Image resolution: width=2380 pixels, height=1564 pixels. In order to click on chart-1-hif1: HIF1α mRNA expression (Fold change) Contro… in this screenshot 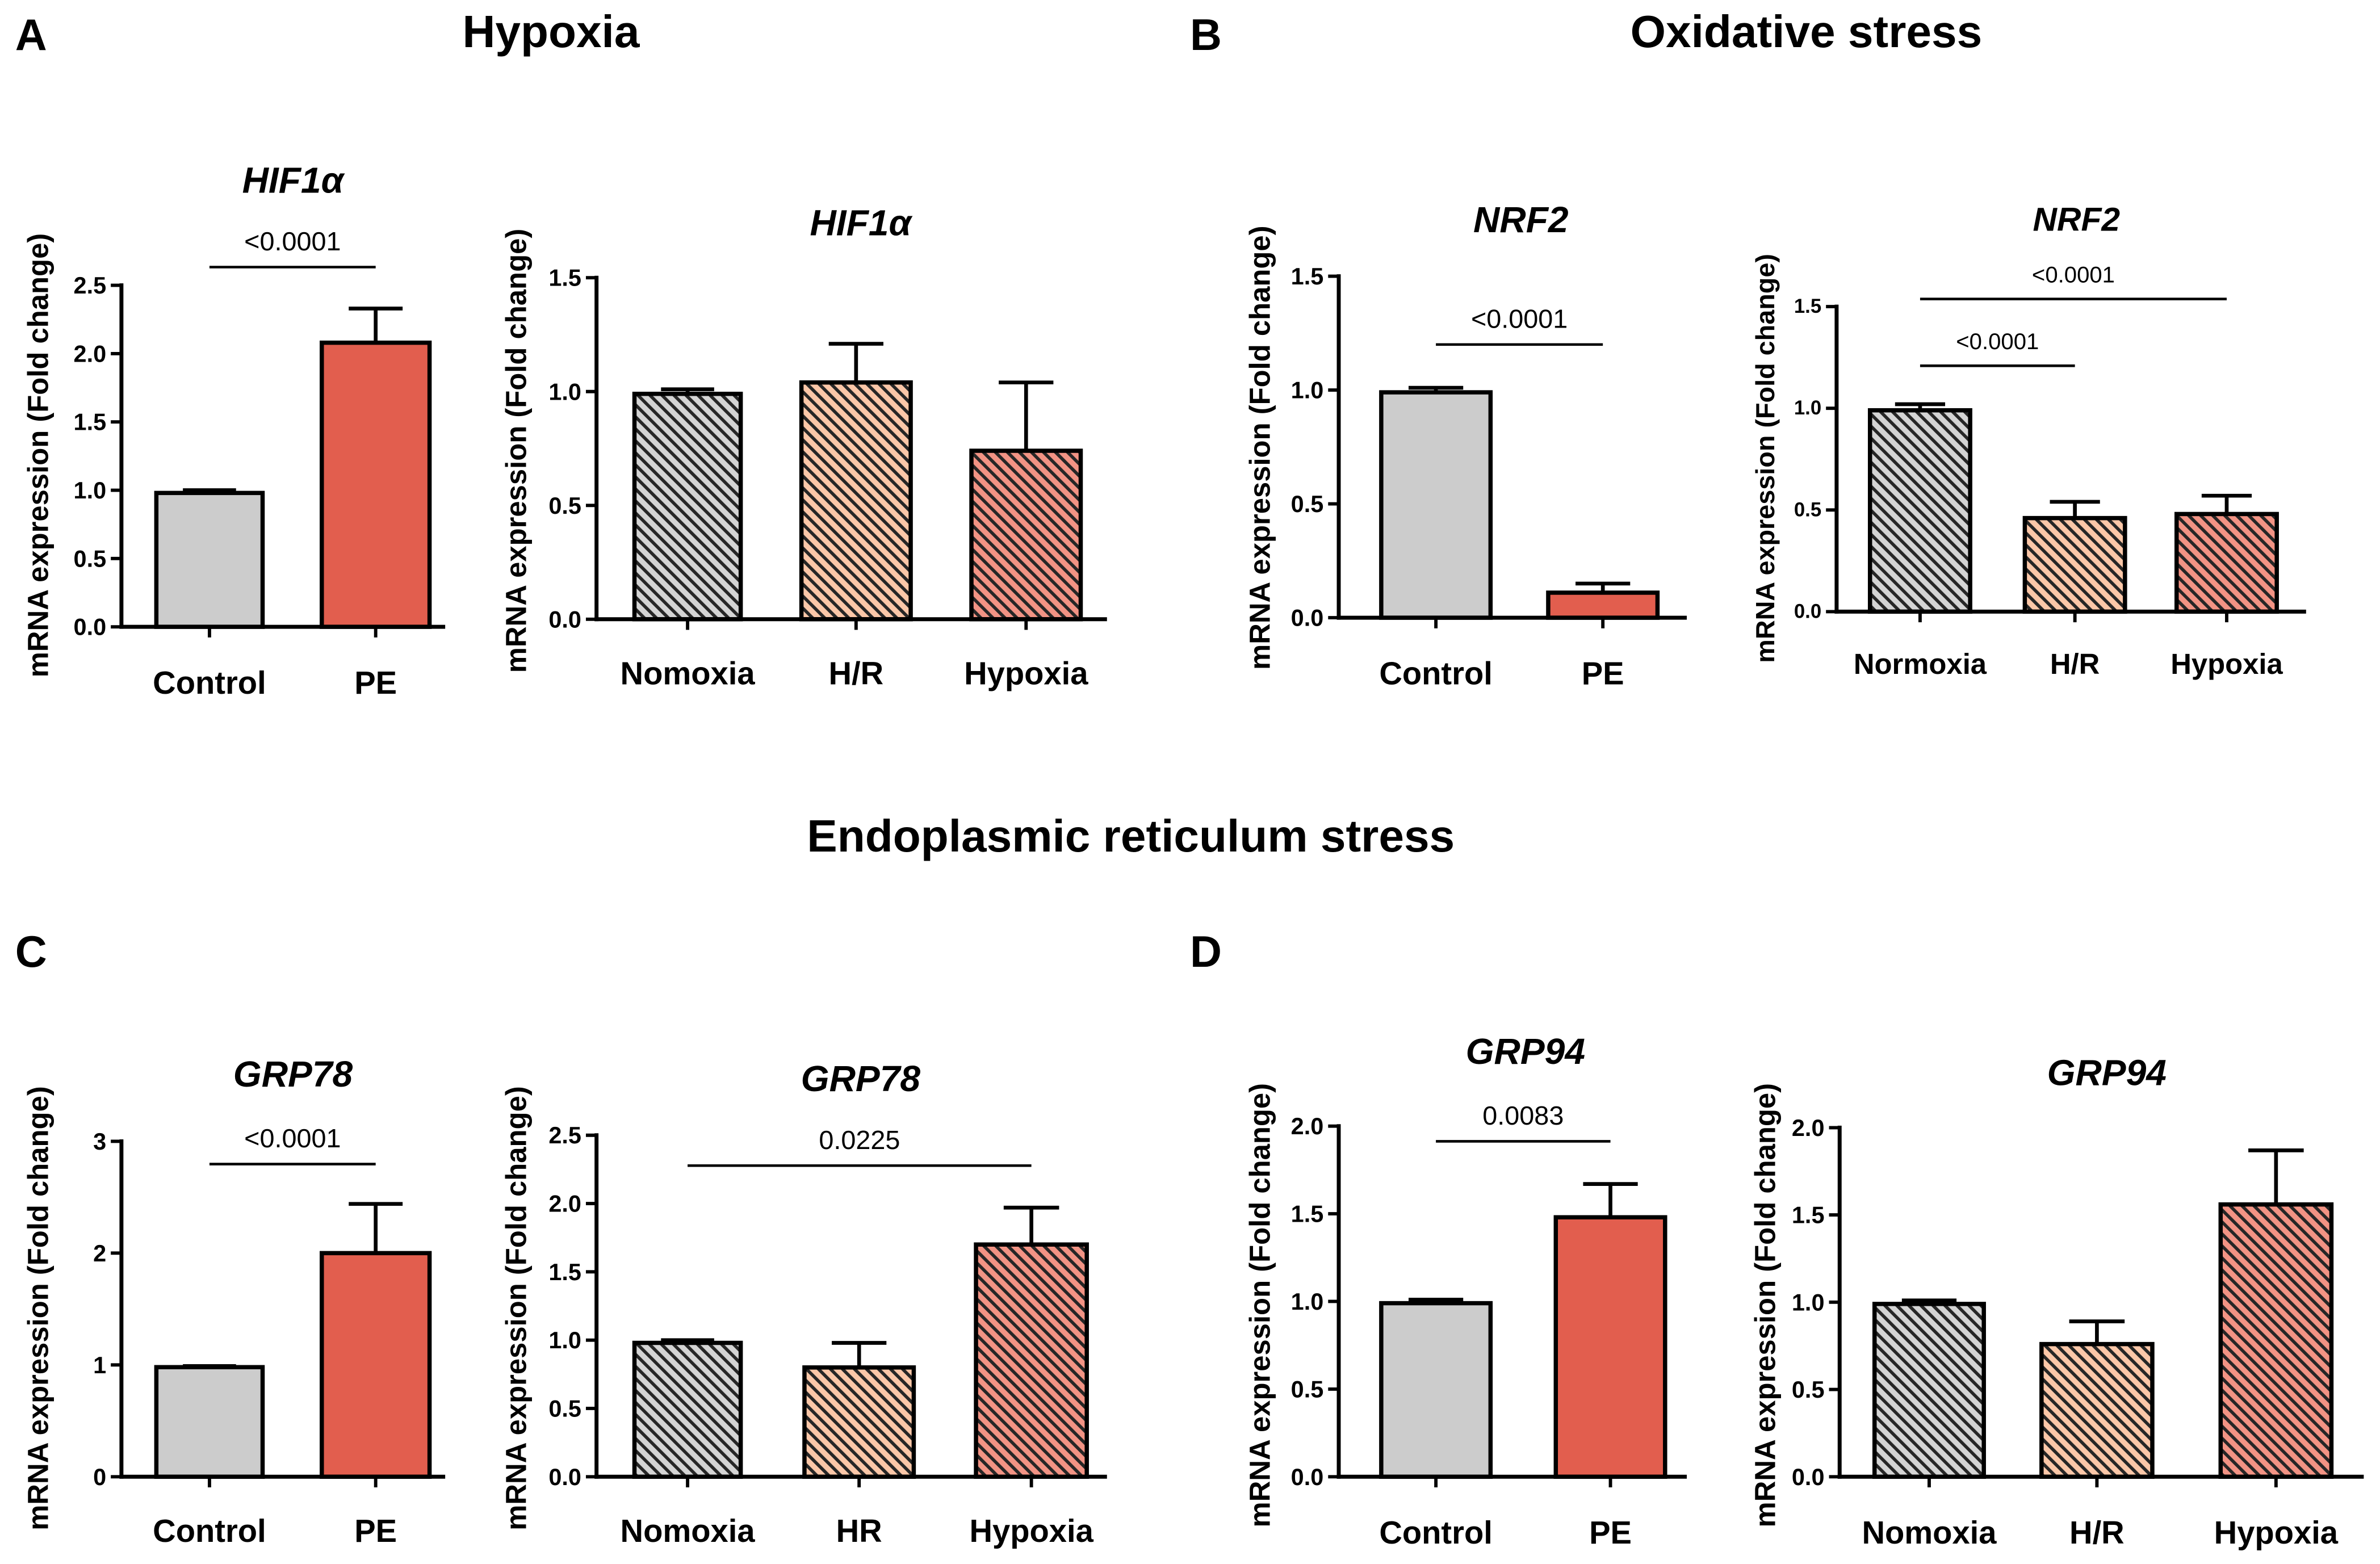, I will do `click(234, 431)`.